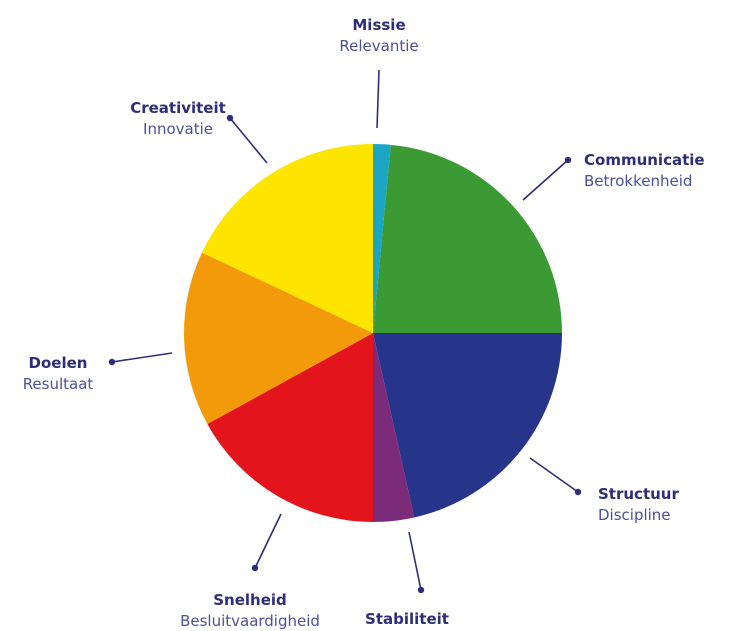  What do you see at coordinates (638, 181) in the screenshot?
I see `slice-subtitle-communicatie: Betrokkenheid` at bounding box center [638, 181].